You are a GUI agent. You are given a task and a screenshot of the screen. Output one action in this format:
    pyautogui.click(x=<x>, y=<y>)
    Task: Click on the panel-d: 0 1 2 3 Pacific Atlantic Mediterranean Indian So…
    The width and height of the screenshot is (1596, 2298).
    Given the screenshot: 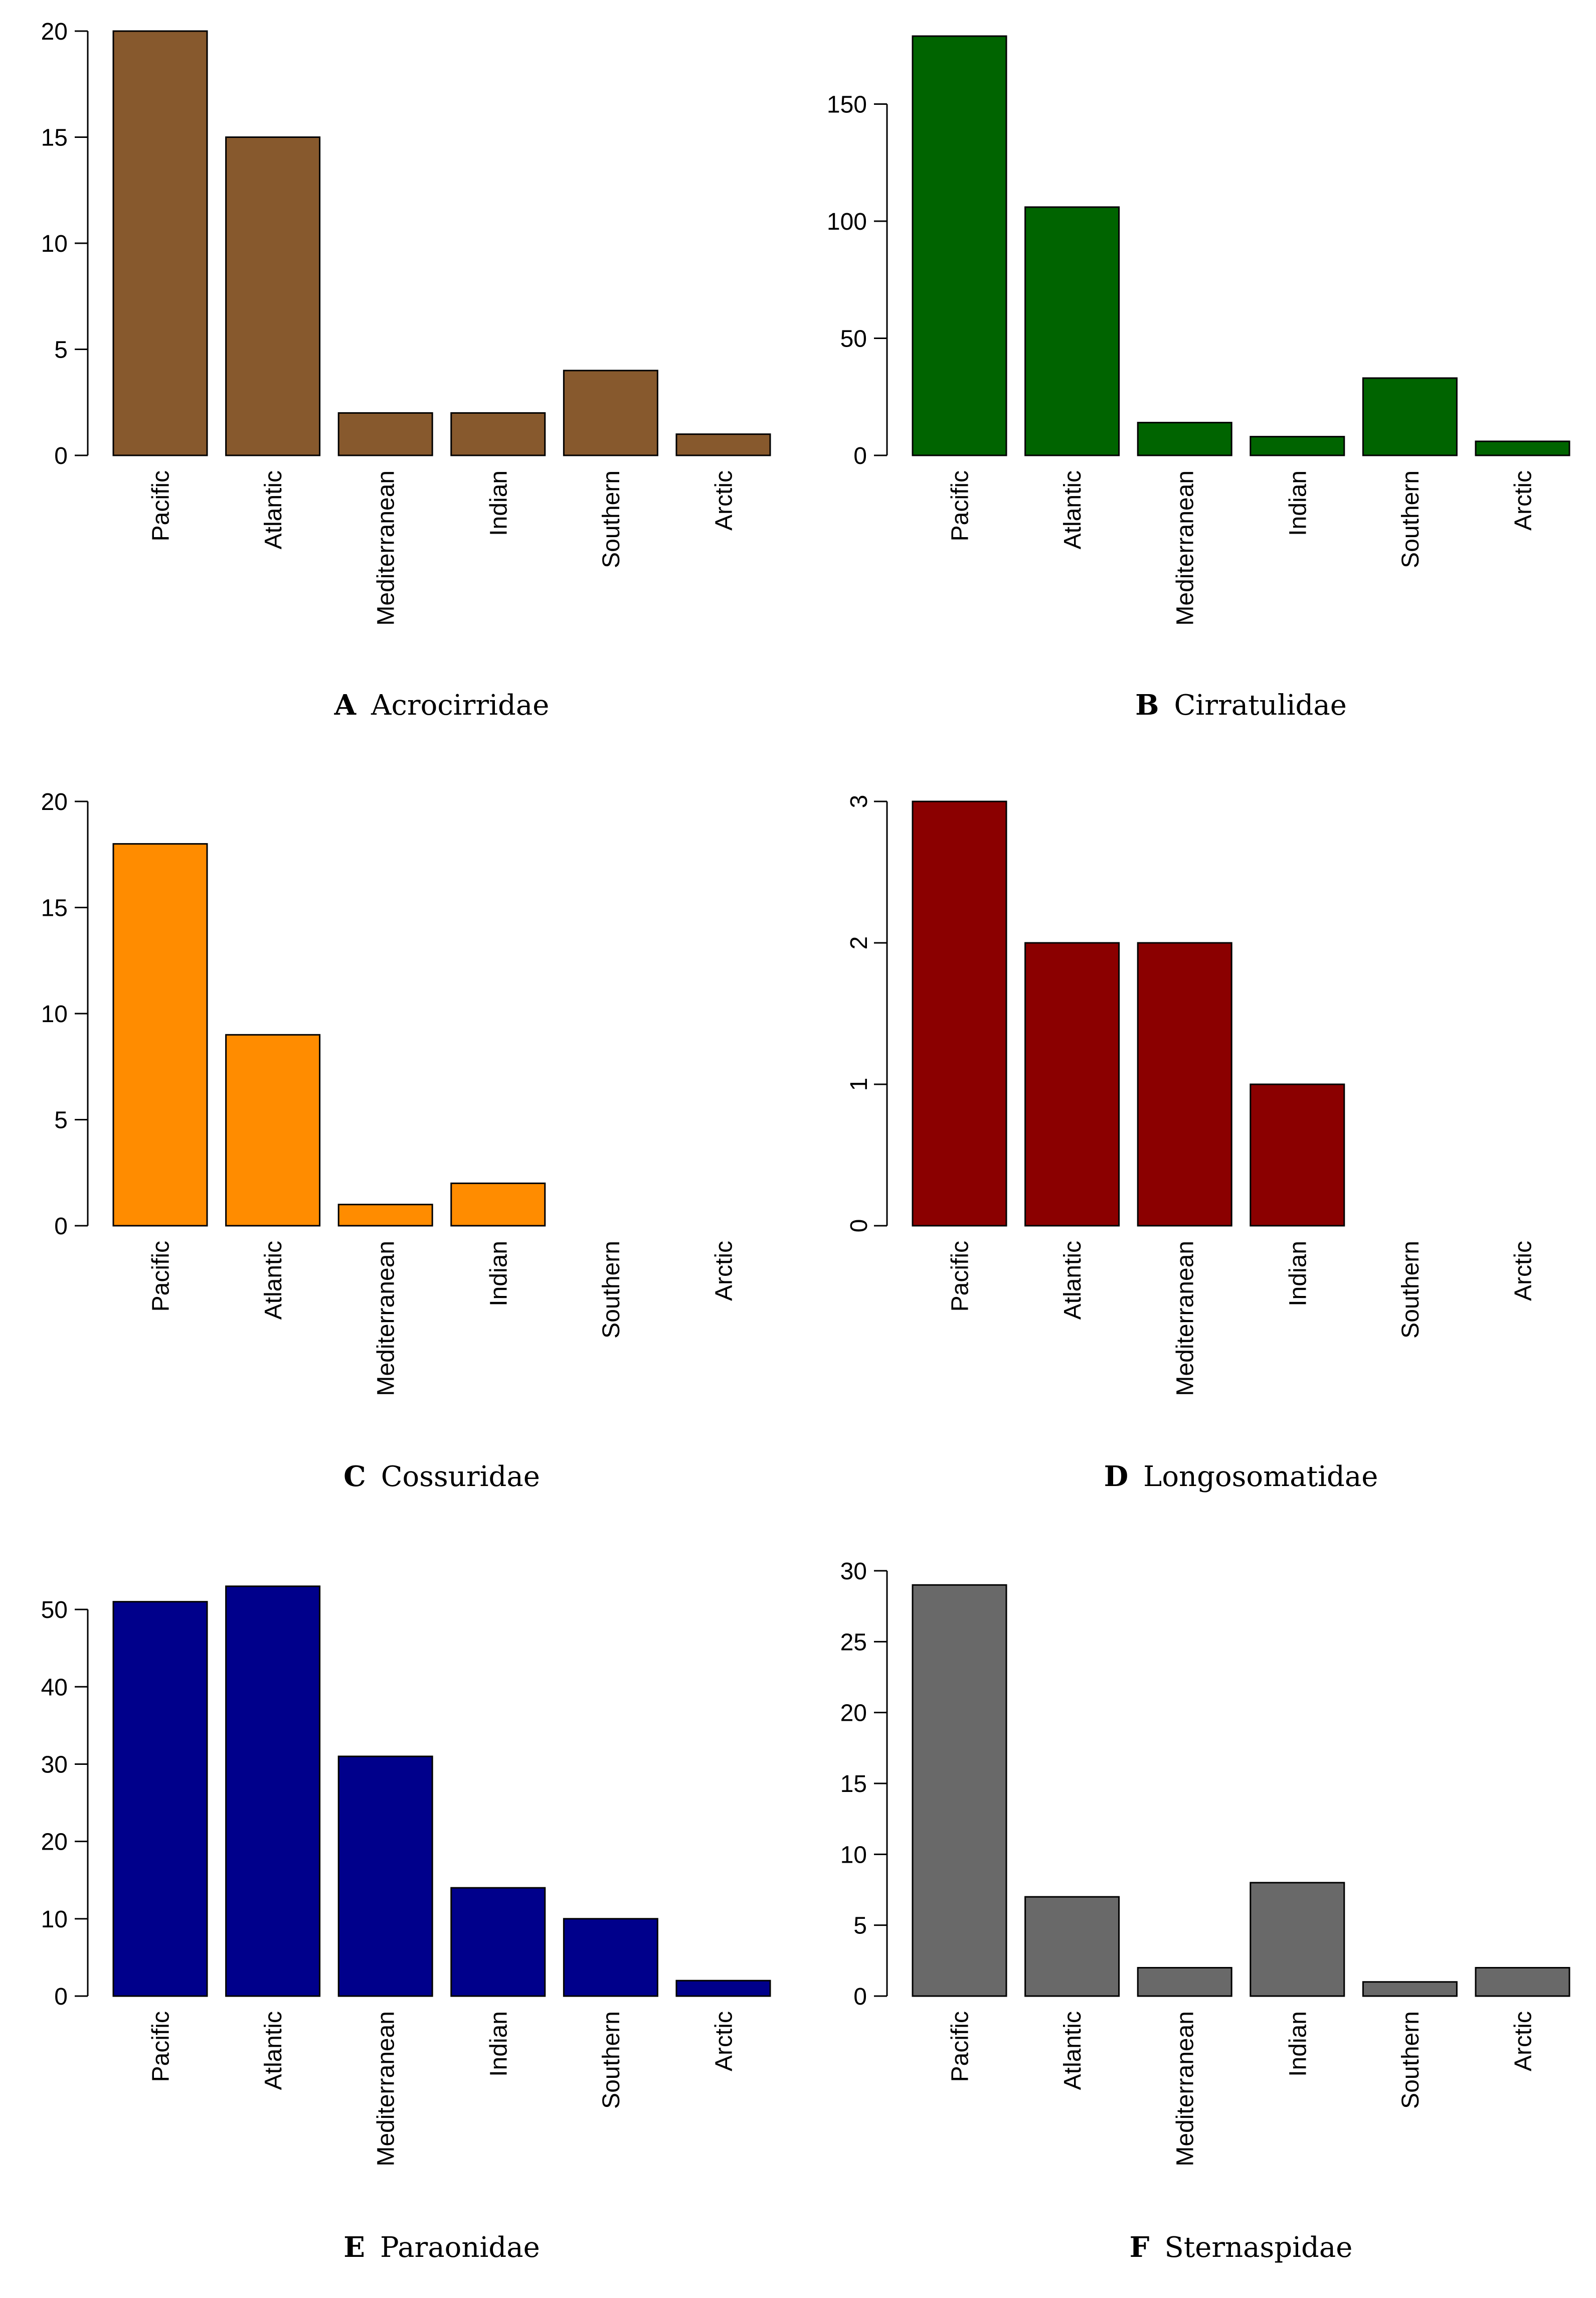 What is the action you would take?
    pyautogui.click(x=1191, y=1144)
    